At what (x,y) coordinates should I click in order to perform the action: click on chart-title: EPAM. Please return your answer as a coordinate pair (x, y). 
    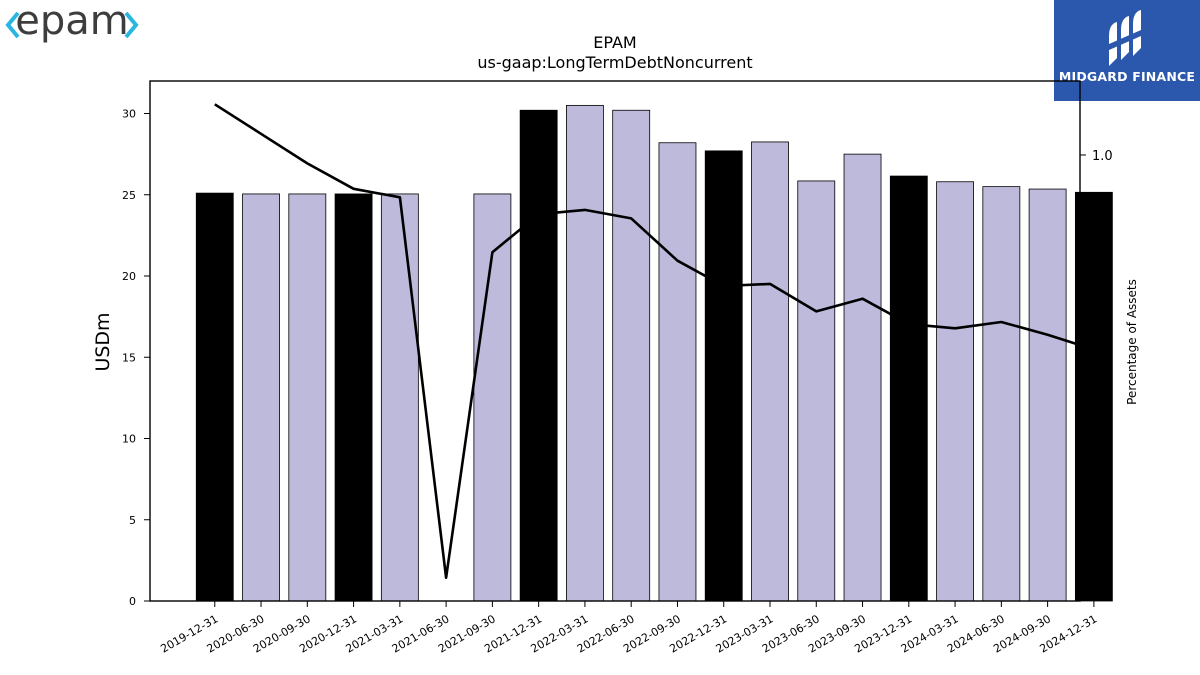
    Looking at the image, I should click on (614, 42).